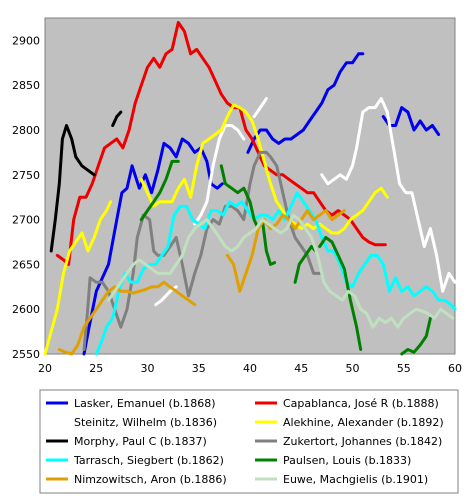 The height and width of the screenshot is (500, 467). What do you see at coordinates (26, 309) in the screenshot?
I see `y-tick-label: 2600` at bounding box center [26, 309].